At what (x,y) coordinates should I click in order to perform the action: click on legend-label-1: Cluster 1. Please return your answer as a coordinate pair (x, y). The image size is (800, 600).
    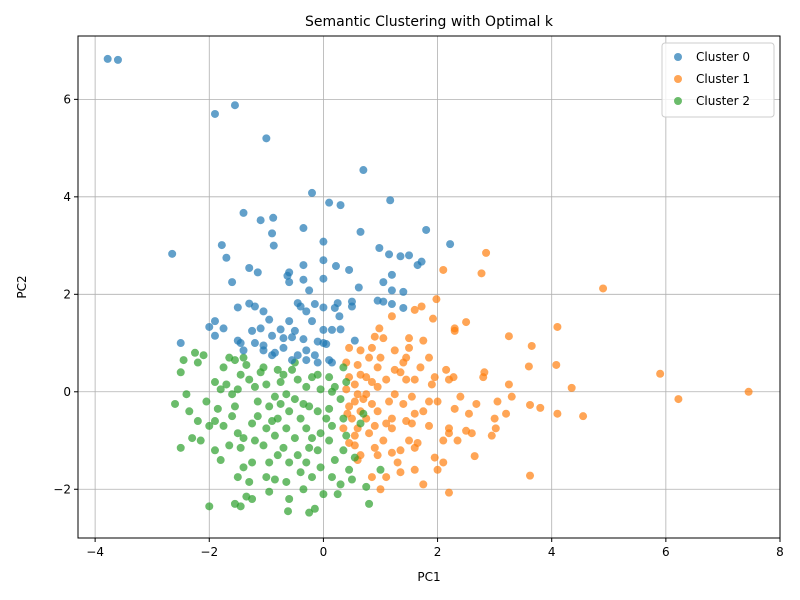
    Looking at the image, I should click on (723, 79).